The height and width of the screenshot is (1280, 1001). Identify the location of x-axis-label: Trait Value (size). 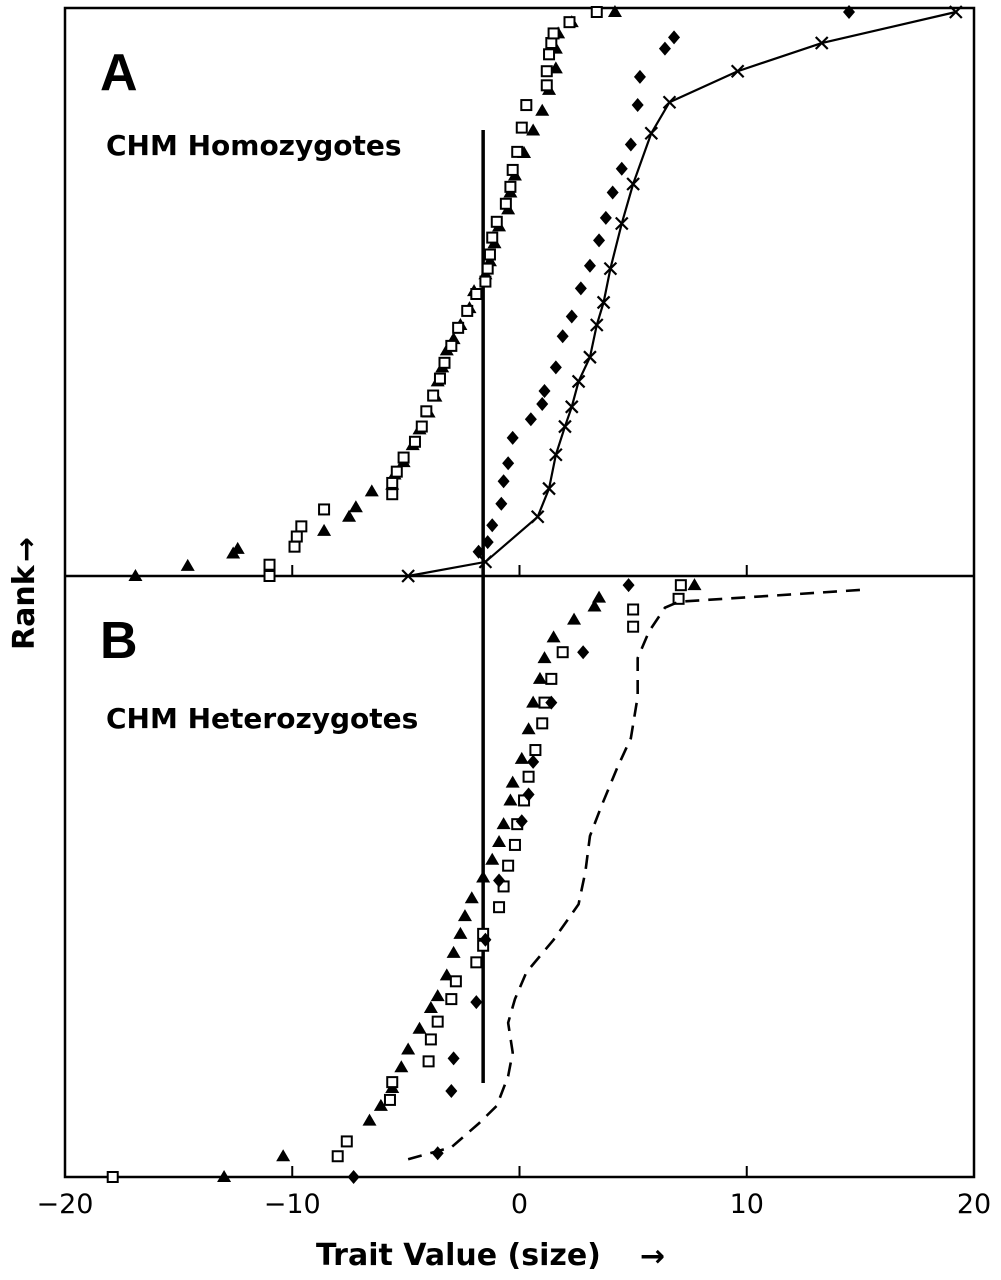
(458, 1255).